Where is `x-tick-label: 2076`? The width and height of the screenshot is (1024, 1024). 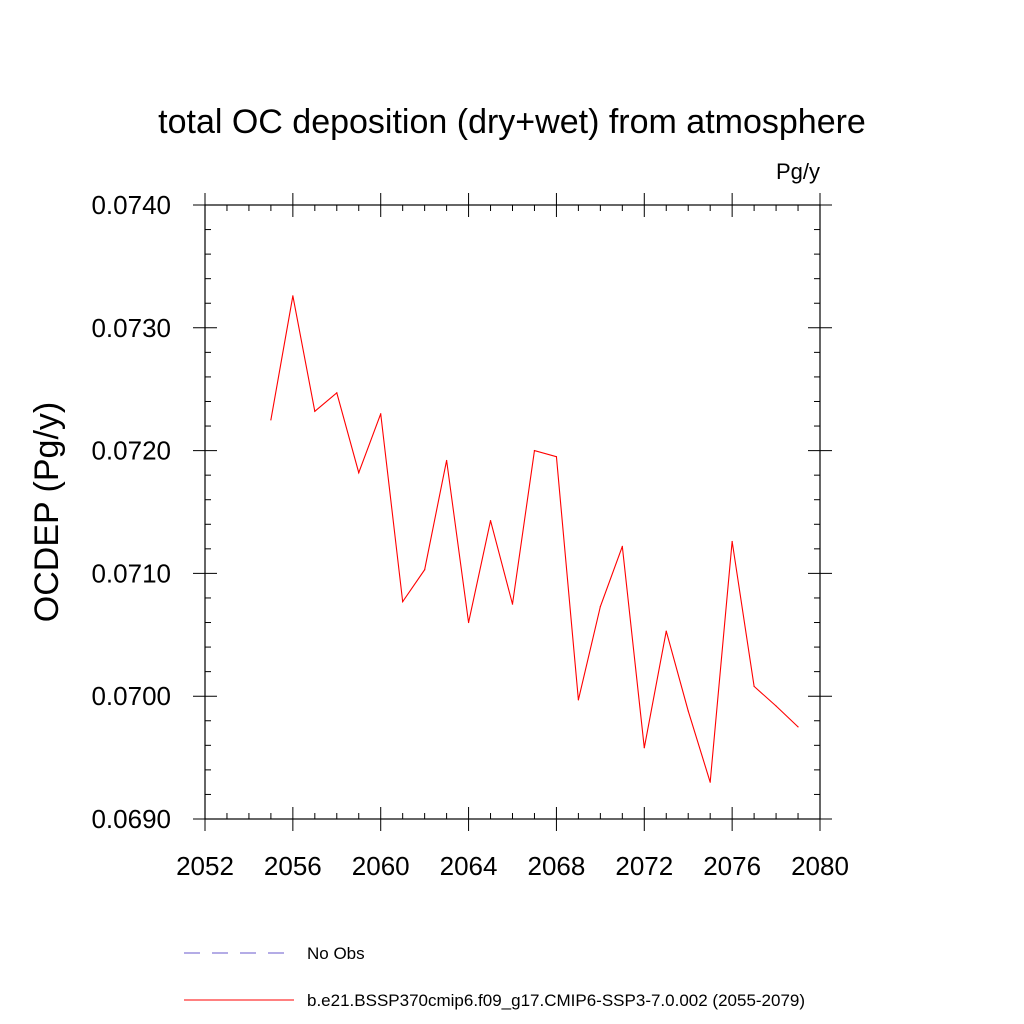
x-tick-label: 2076 is located at coordinates (732, 866).